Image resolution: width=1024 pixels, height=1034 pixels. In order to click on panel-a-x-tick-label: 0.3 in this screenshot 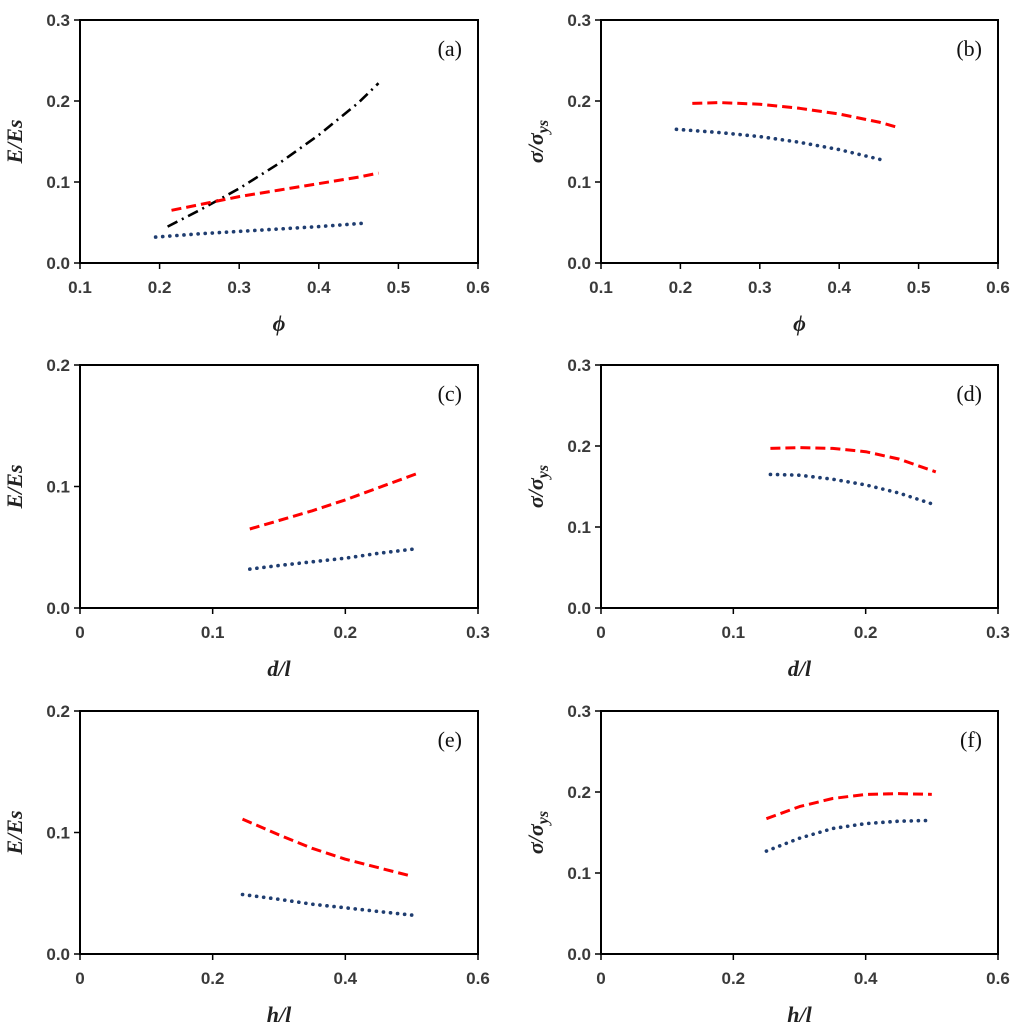, I will do `click(239, 287)`.